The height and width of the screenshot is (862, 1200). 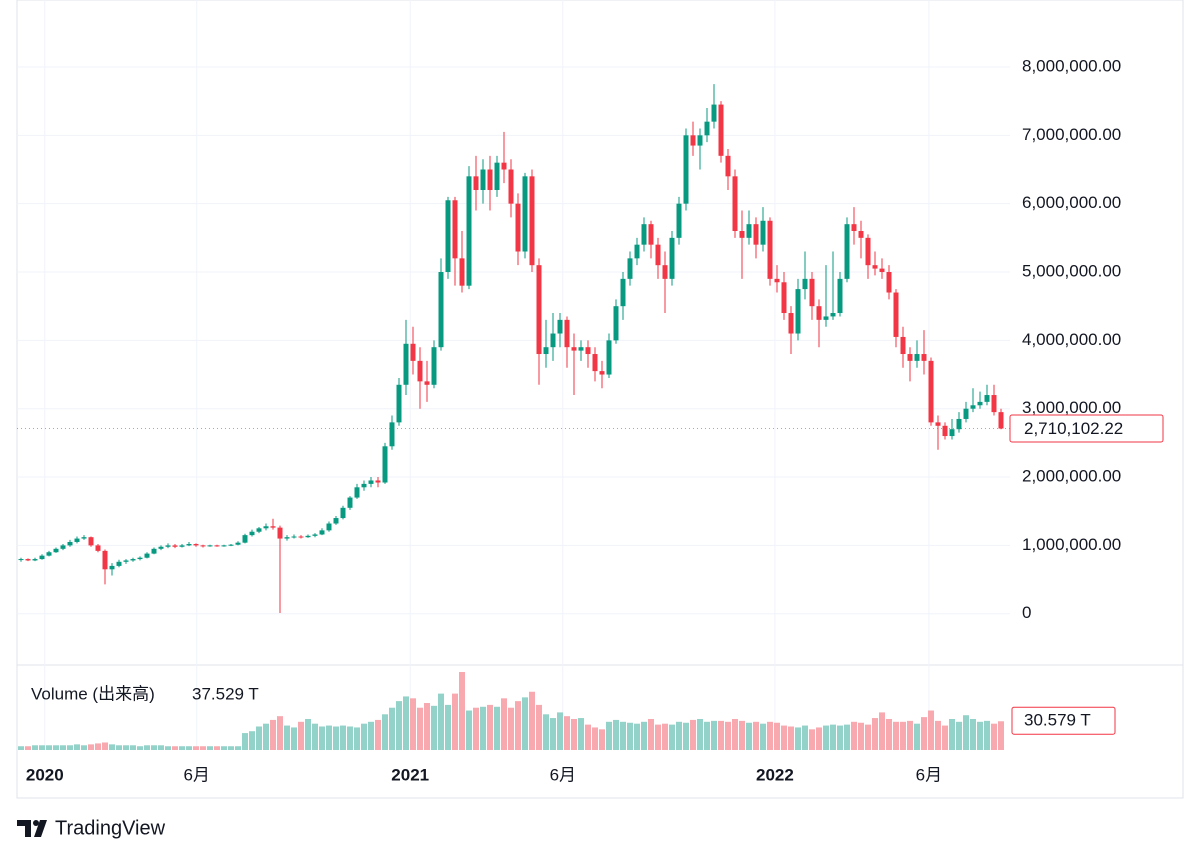 What do you see at coordinates (1073, 428) in the screenshot?
I see `last-price-label: 2,710,102.22` at bounding box center [1073, 428].